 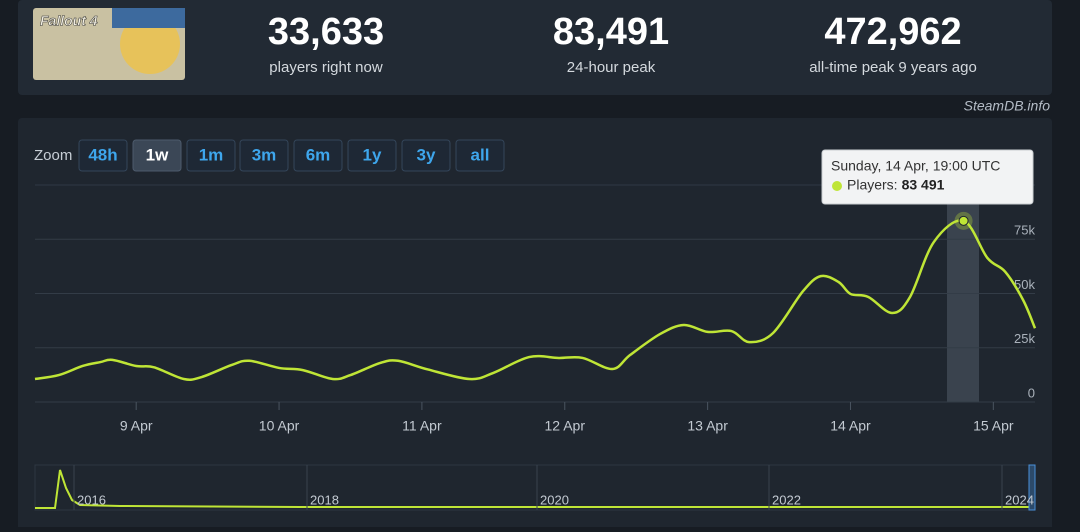 I want to click on stat-label: all-time peak 9 years ago, so click(x=893, y=67).